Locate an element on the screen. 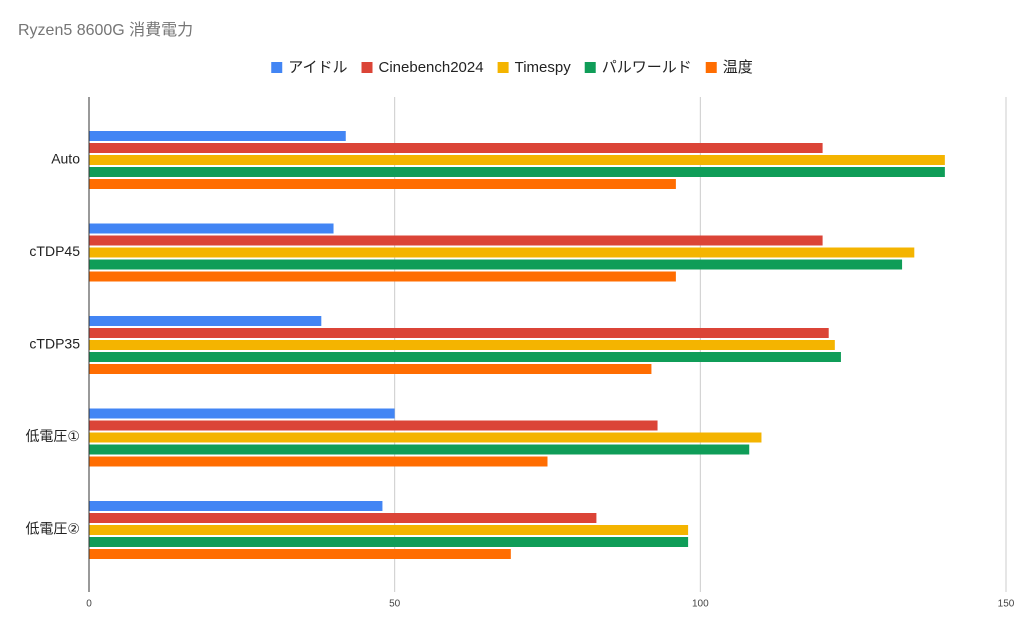 The image size is (1024, 630). x-tick-label: 0 is located at coordinates (89, 604).